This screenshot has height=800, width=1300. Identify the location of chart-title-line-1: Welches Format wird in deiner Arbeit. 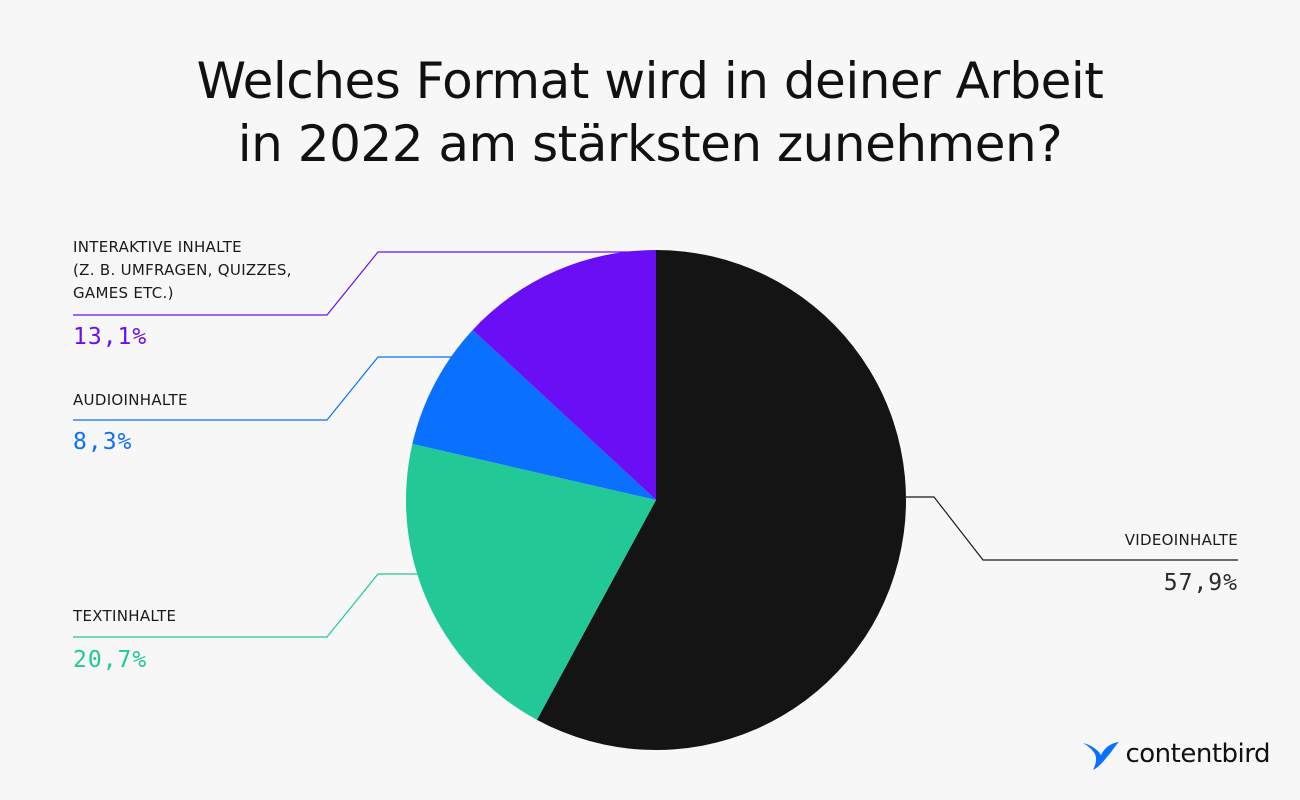
(650, 81).